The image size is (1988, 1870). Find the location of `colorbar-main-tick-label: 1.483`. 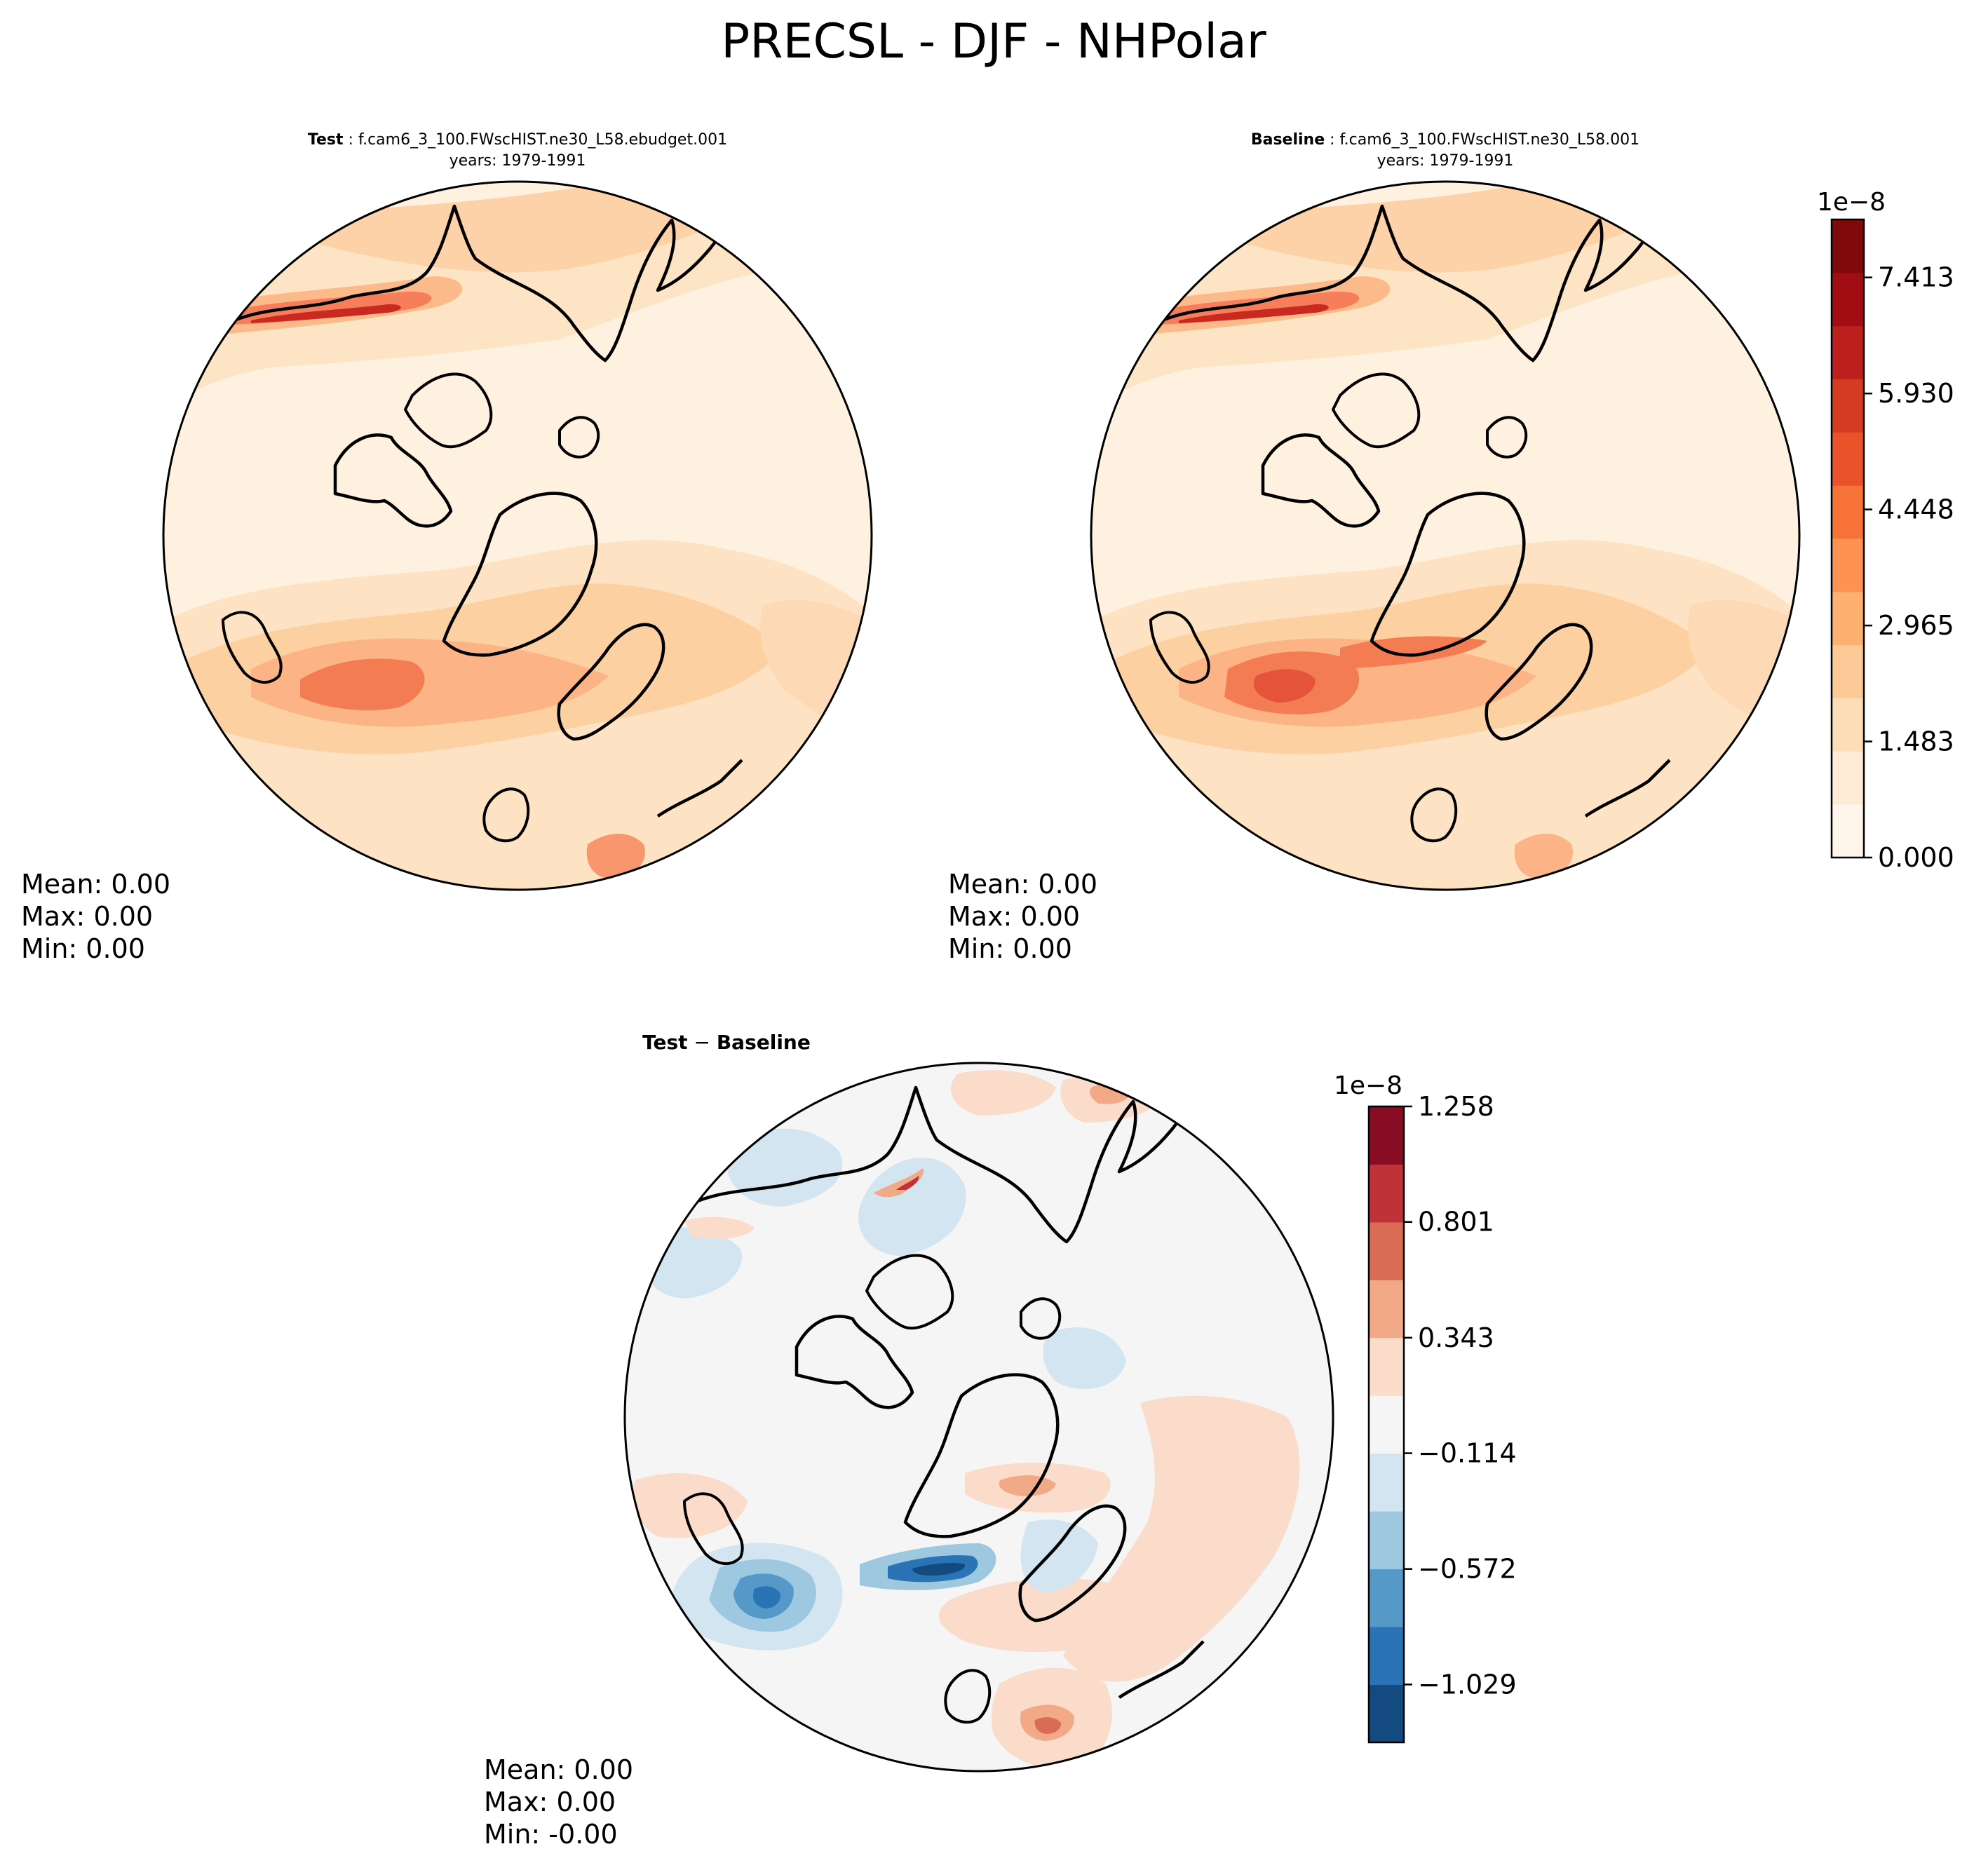

colorbar-main-tick-label: 1.483 is located at coordinates (1916, 741).